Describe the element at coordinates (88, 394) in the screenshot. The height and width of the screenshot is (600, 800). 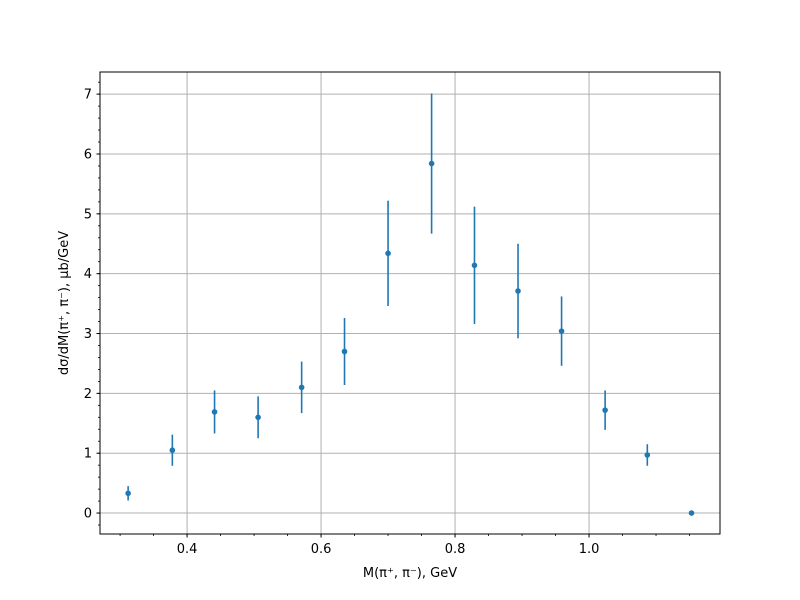
I see `y-tick-label: 2` at that location.